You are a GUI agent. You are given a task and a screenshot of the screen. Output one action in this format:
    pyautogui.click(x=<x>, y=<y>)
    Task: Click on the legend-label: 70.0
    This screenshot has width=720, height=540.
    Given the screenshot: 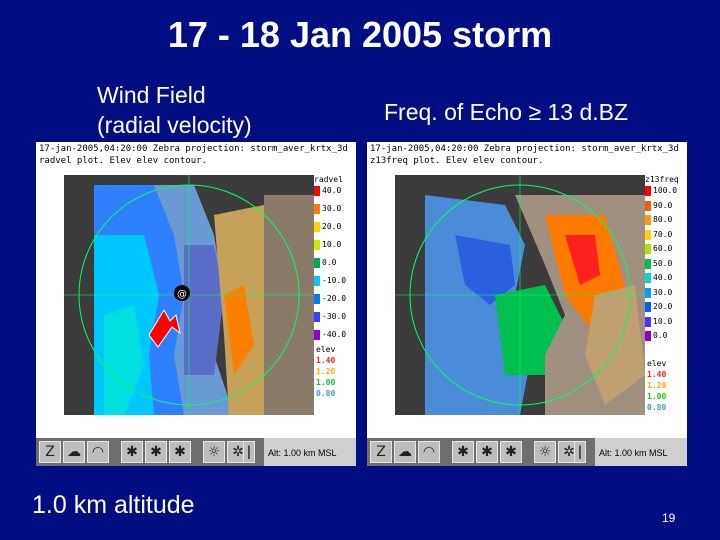 What is the action you would take?
    pyautogui.click(x=663, y=234)
    